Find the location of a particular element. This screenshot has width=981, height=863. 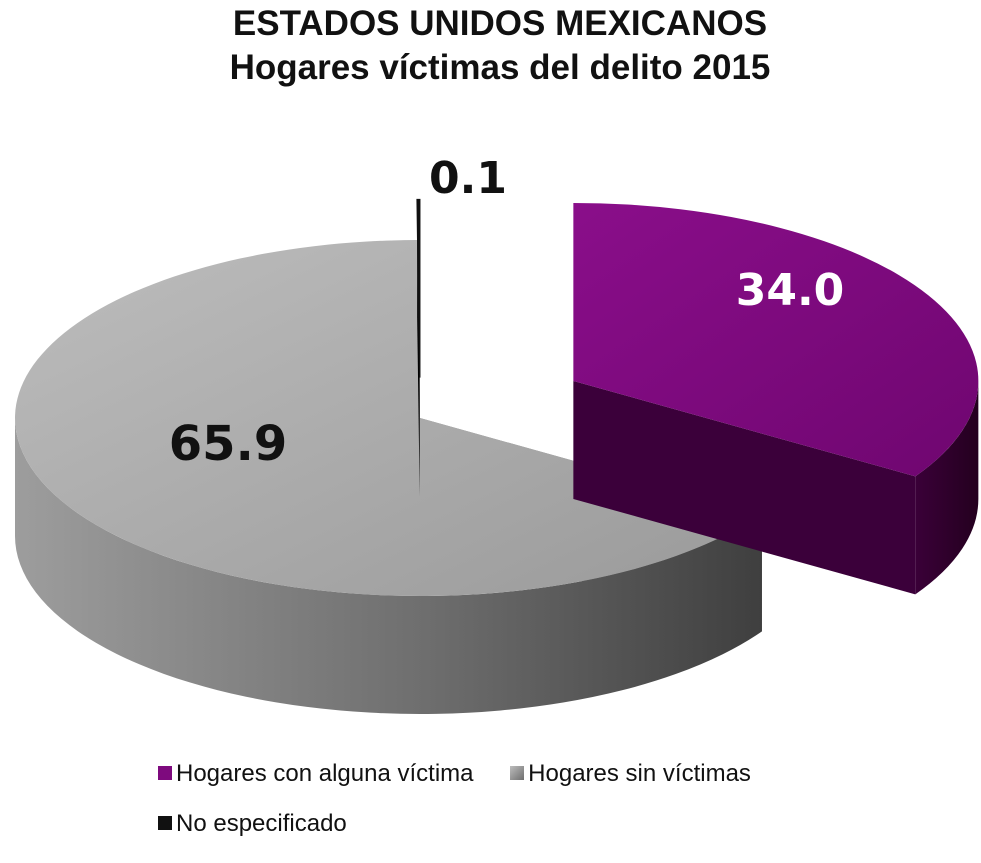

data-label: 65.9 is located at coordinates (228, 444).